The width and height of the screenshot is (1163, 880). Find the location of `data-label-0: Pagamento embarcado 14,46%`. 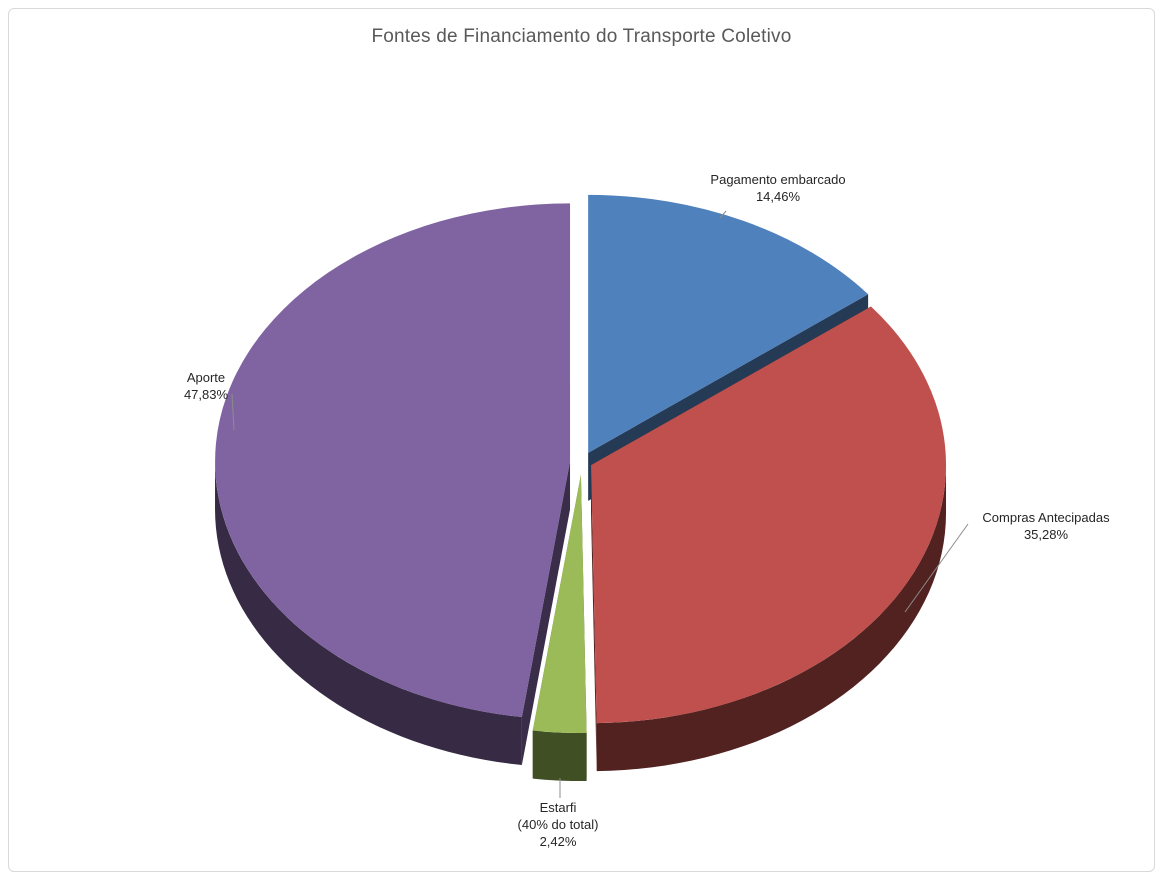

data-label-0: Pagamento embarcado 14,46% is located at coordinates (777, 188).